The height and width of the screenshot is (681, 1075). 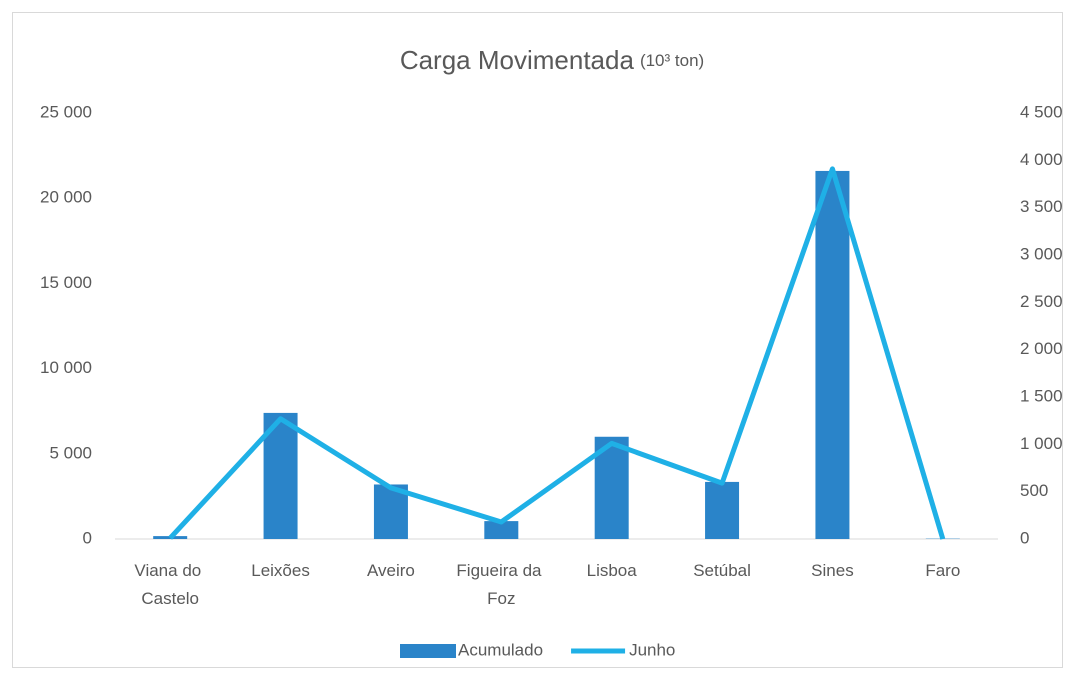 What do you see at coordinates (1041, 301) in the screenshot?
I see `y2-tick-label: 2 500` at bounding box center [1041, 301].